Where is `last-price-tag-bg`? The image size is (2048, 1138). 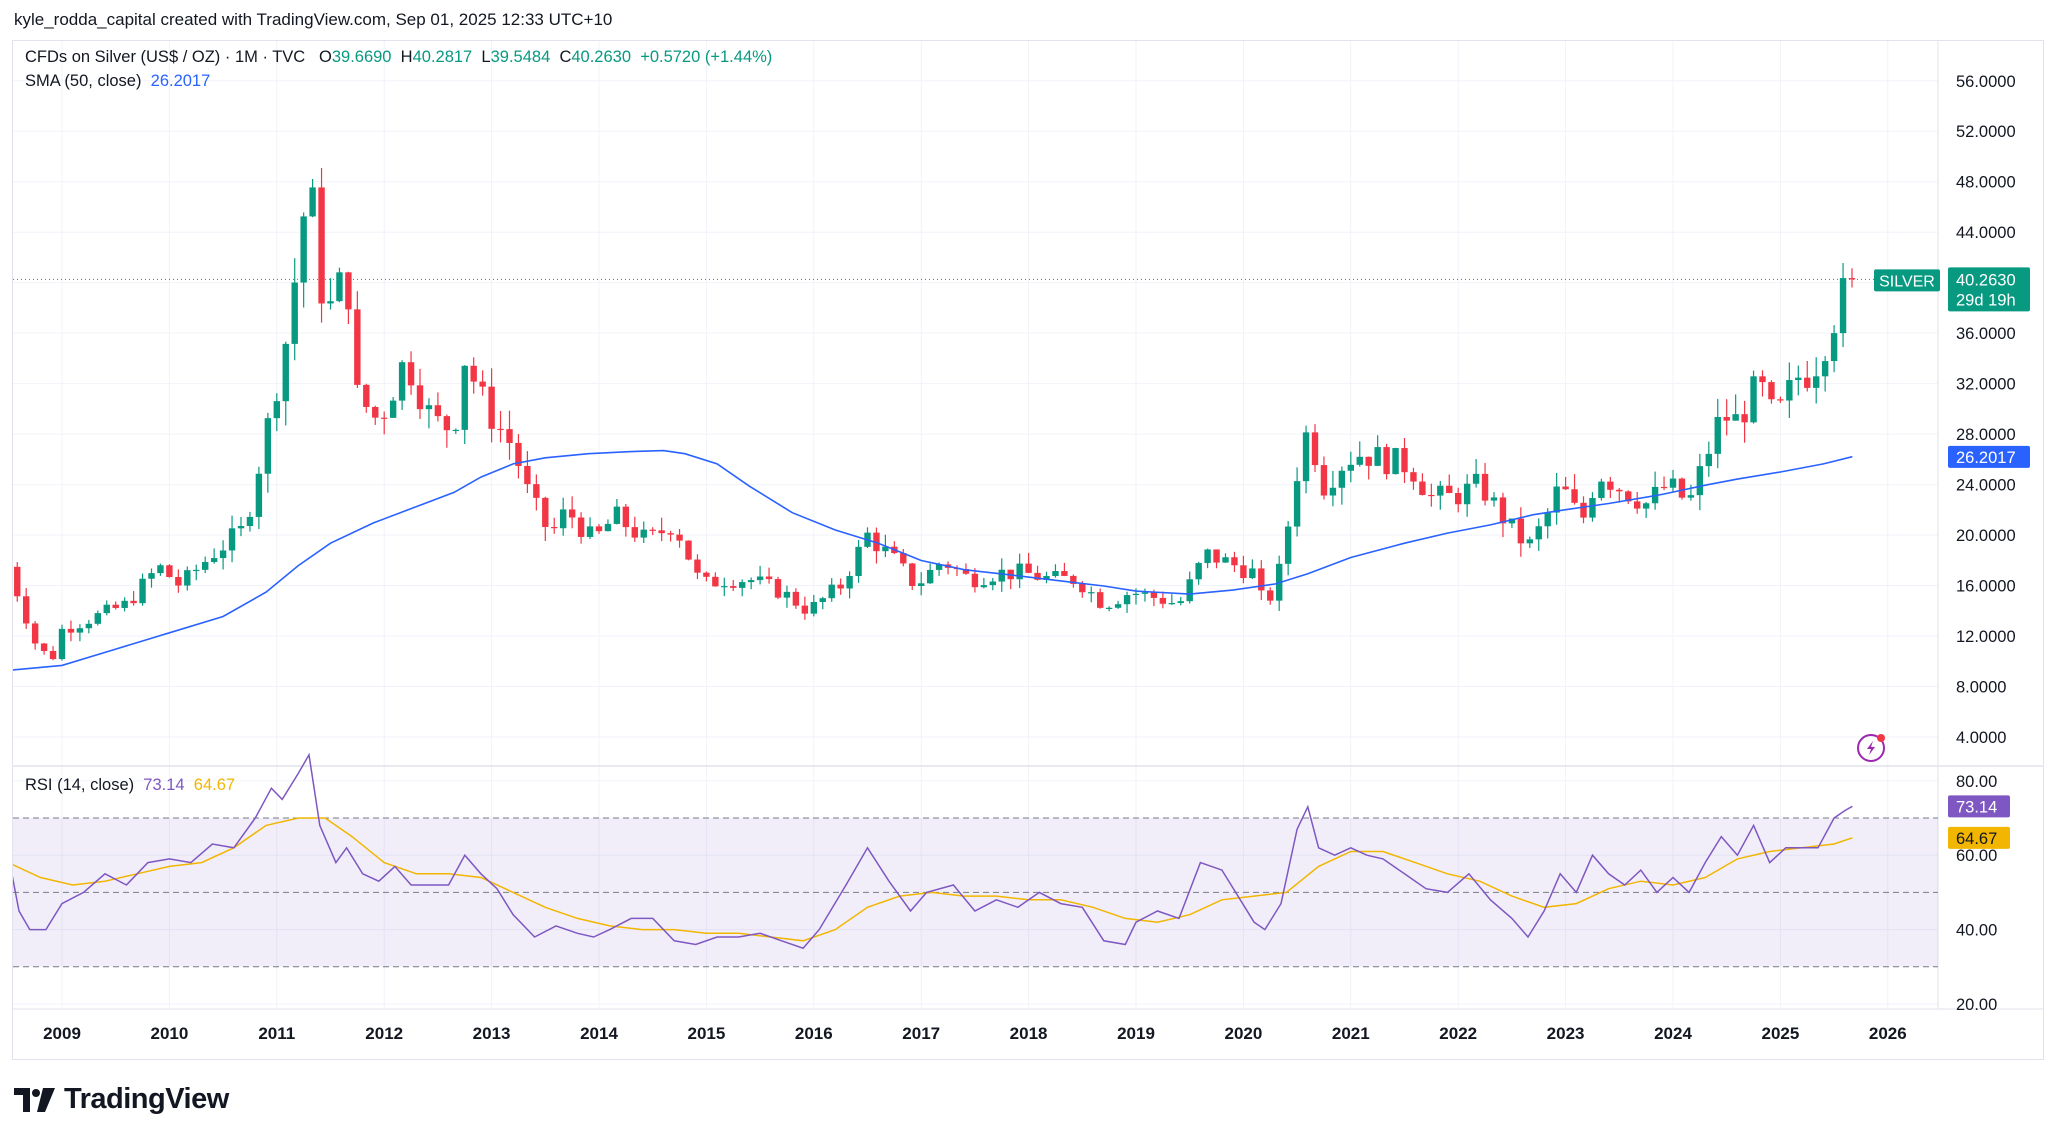
last-price-tag-bg is located at coordinates (1989, 289).